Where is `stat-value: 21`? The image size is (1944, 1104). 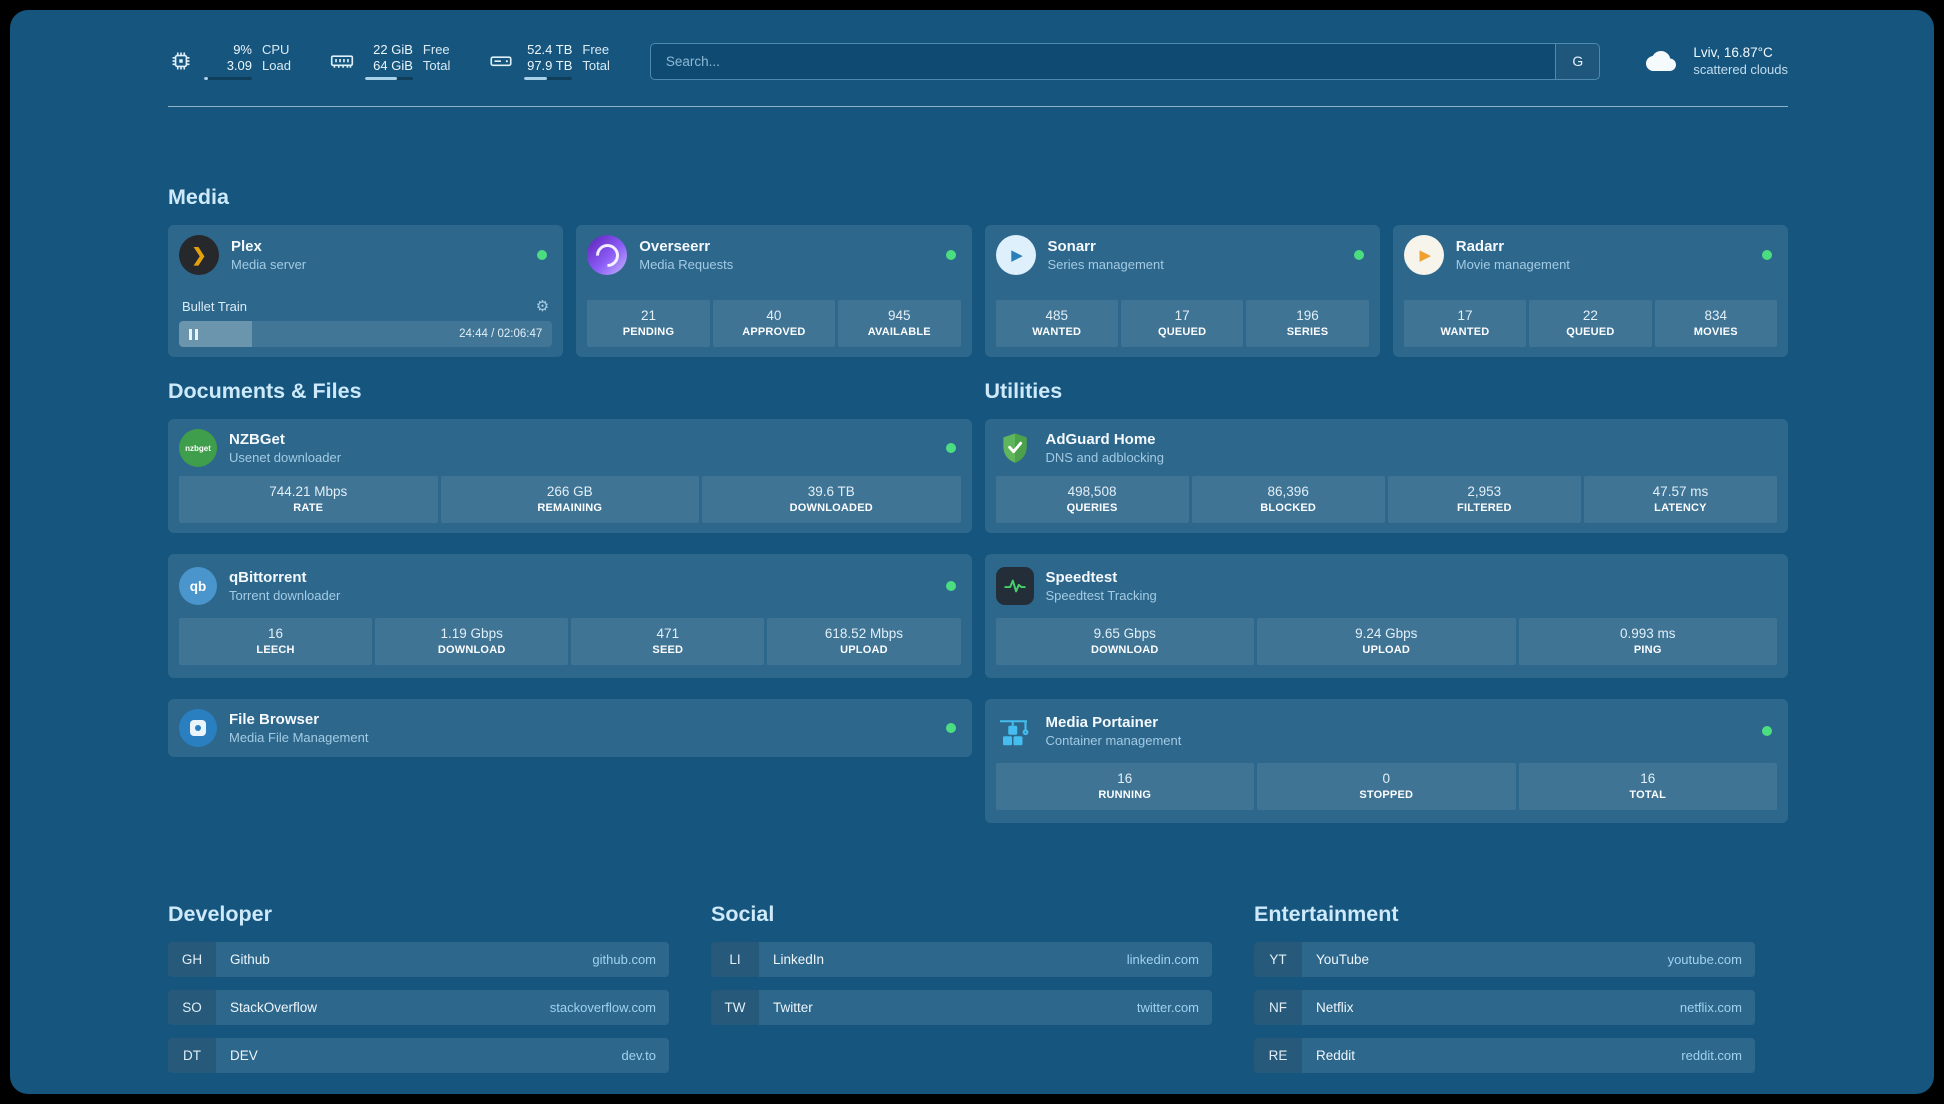 stat-value: 21 is located at coordinates (648, 315).